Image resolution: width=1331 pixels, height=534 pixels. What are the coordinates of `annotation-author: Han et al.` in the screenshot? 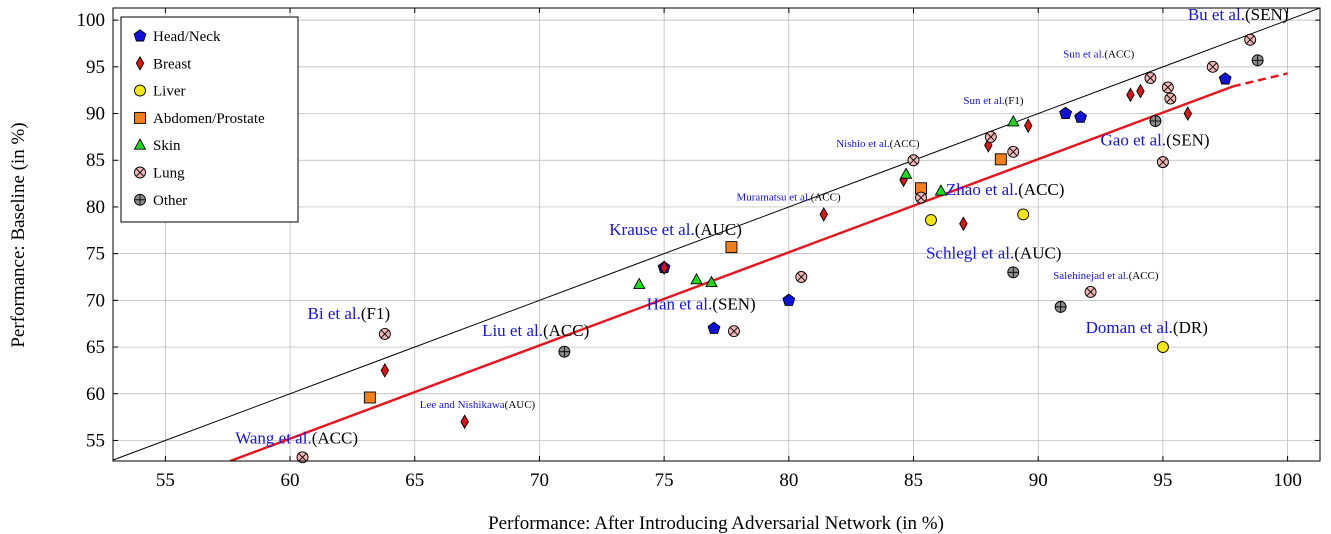 It's located at (680, 304).